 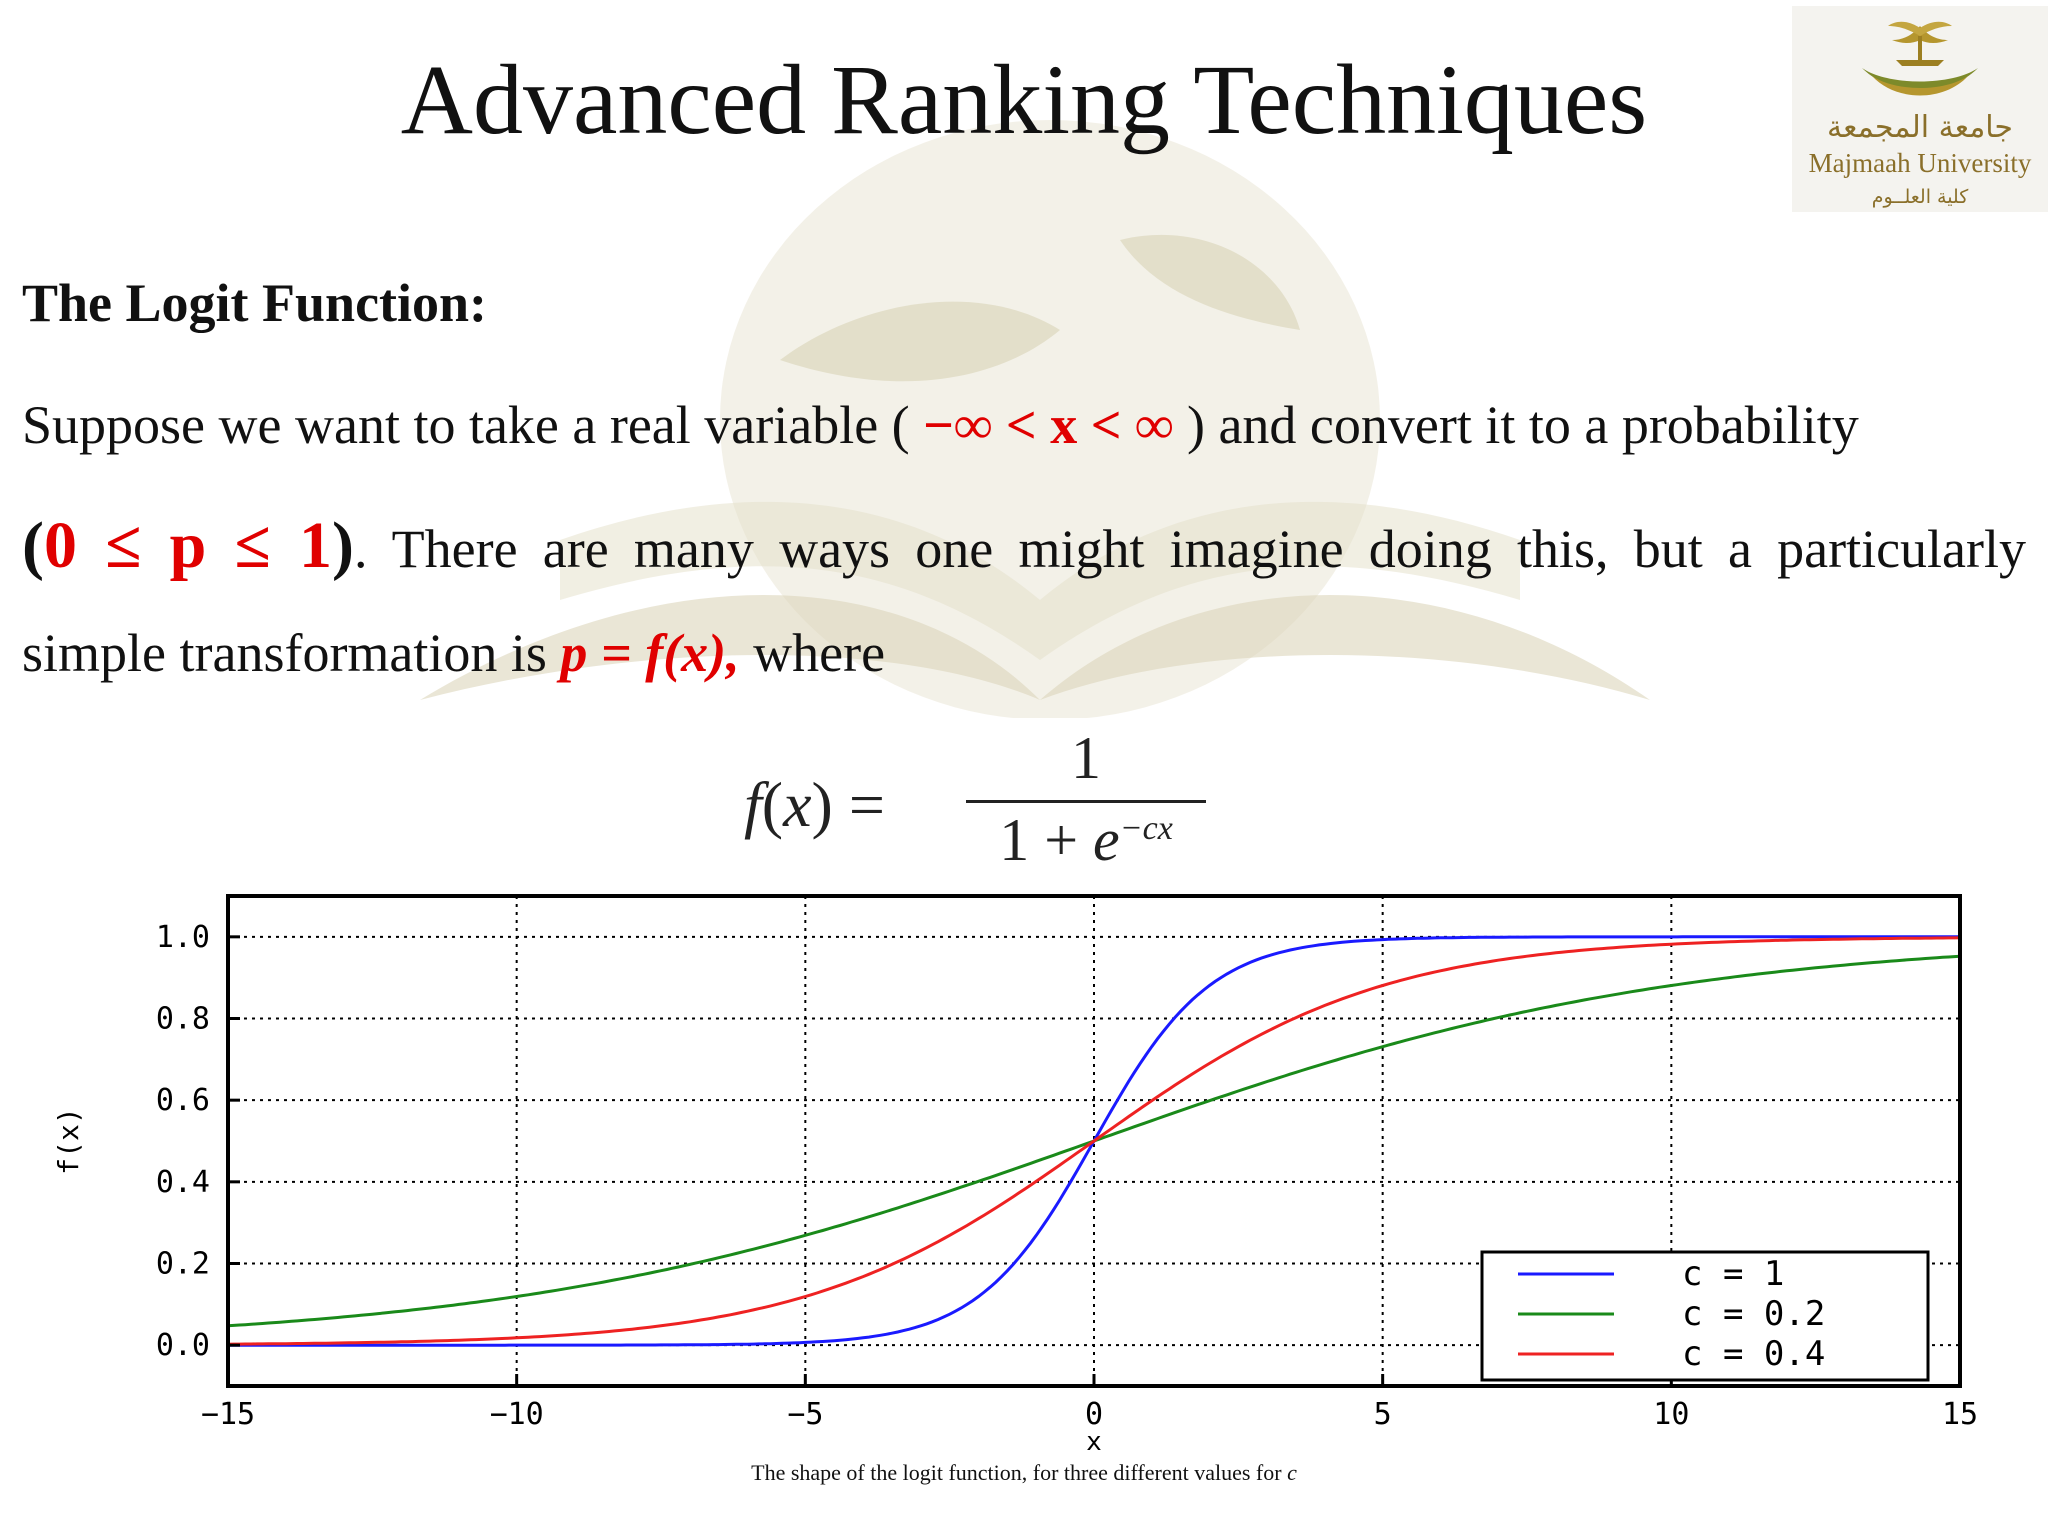 What do you see at coordinates (187, 545) in the screenshot?
I see `probability-range: 0 ≤ p ≤ 1` at bounding box center [187, 545].